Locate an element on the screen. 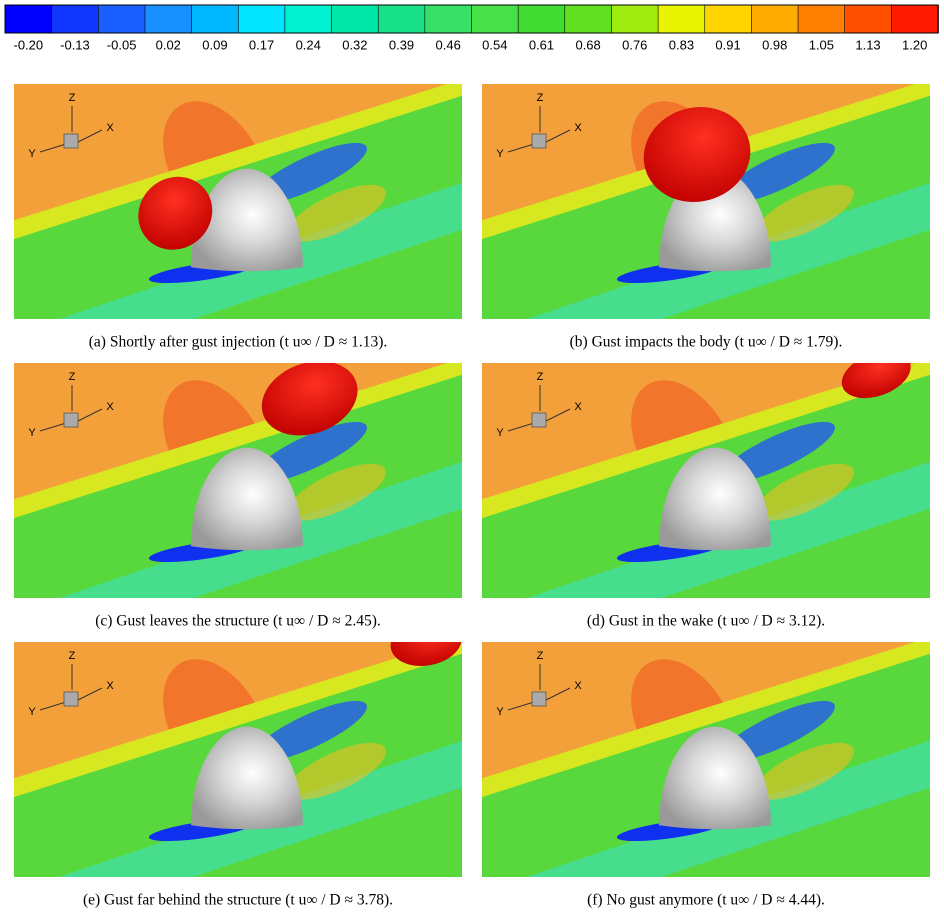 The image size is (944, 922). colorbar-label: 0.17 is located at coordinates (261, 44).